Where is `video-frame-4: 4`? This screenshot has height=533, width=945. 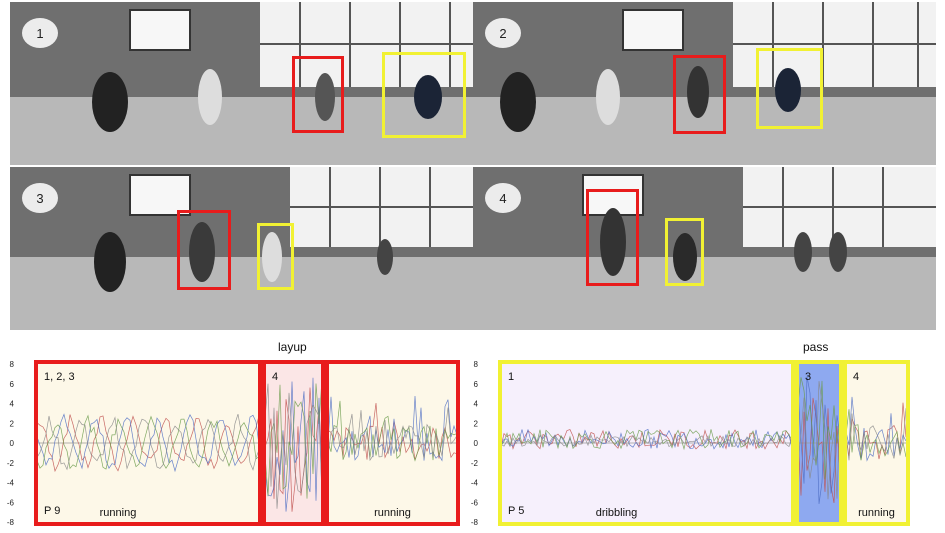 video-frame-4: 4 is located at coordinates (704, 248).